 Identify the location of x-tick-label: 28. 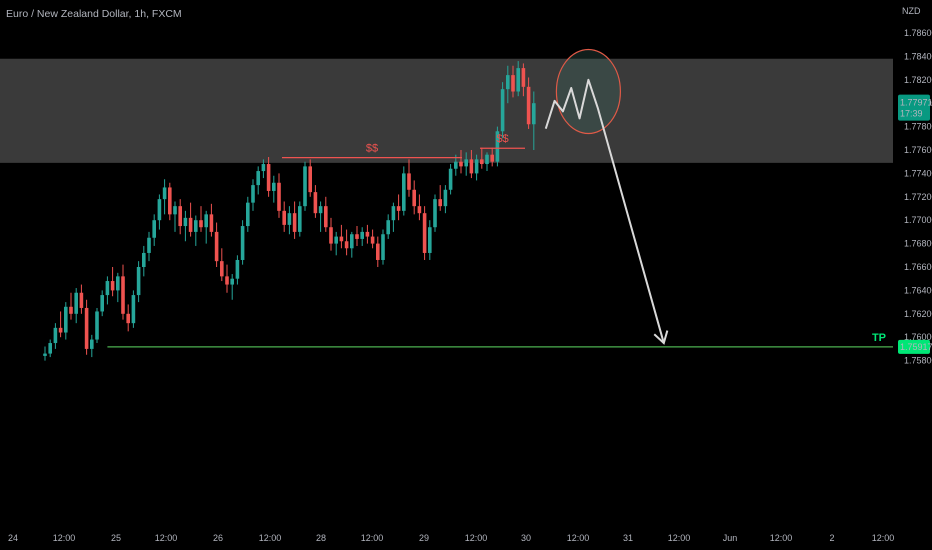
(321, 538).